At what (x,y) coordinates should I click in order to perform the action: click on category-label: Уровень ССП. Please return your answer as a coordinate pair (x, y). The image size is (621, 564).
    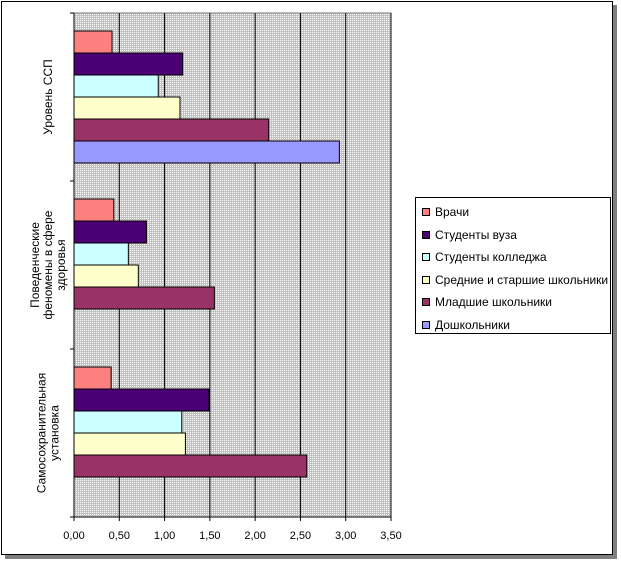
    Looking at the image, I should click on (48, 97).